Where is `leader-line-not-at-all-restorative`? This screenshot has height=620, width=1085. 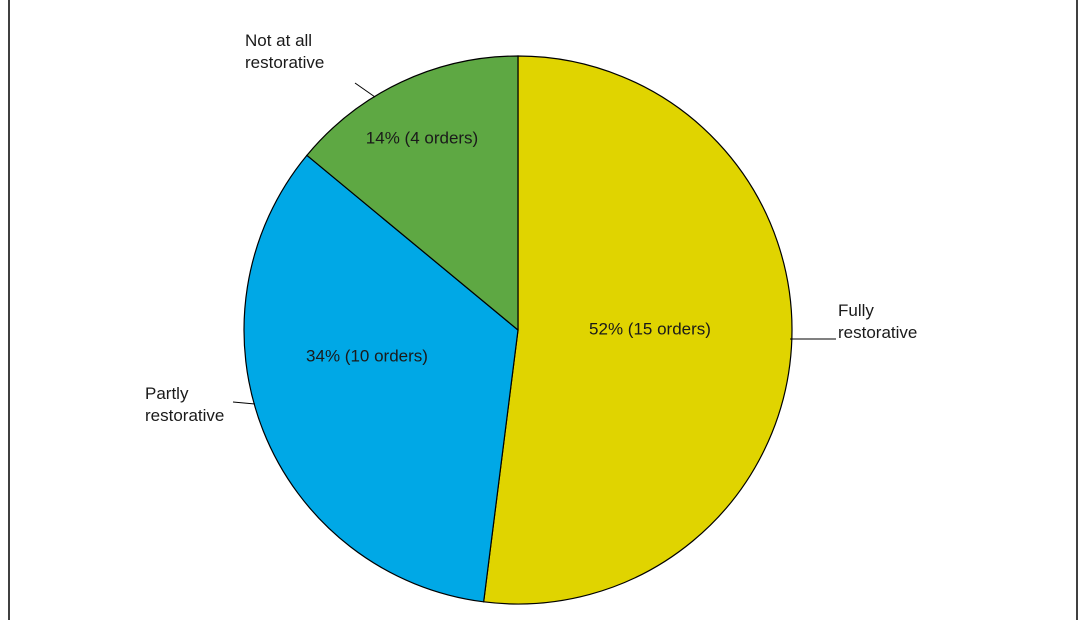 leader-line-not-at-all-restorative is located at coordinates (365, 90).